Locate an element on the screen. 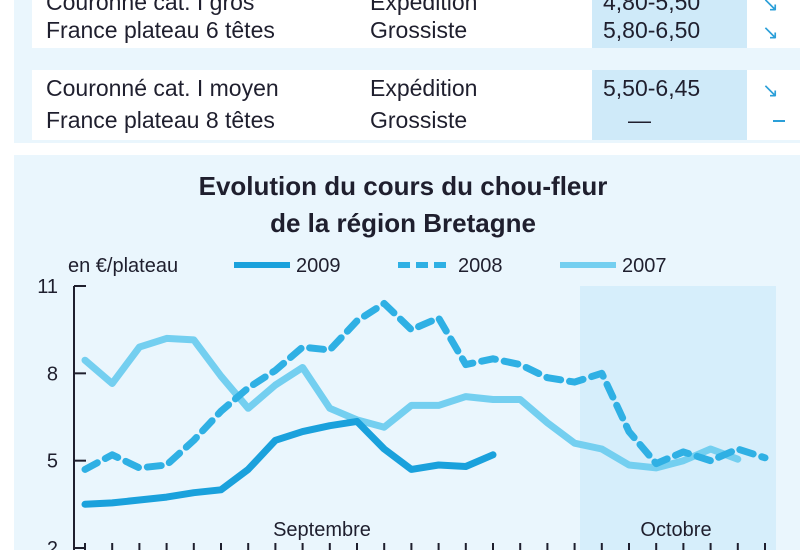  y-tick-label: 5 is located at coordinates (52, 462).